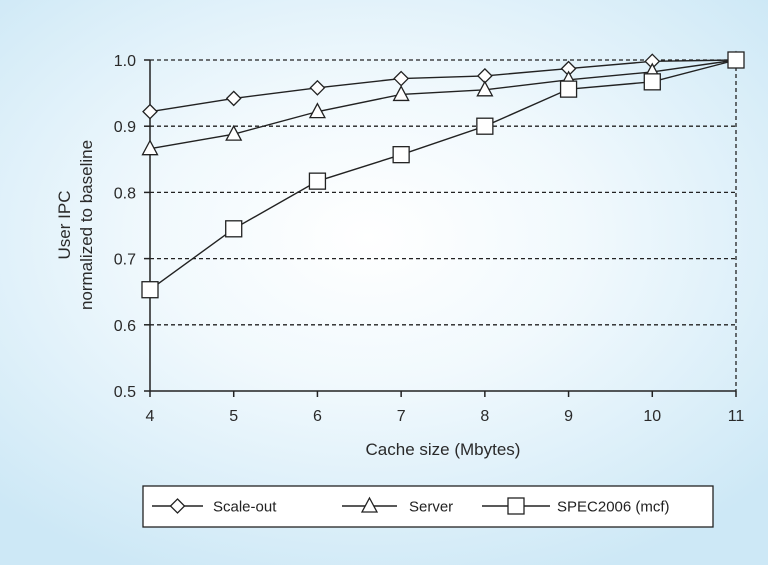  Describe the element at coordinates (431, 507) in the screenshot. I see `legend-label-server: Server` at that location.